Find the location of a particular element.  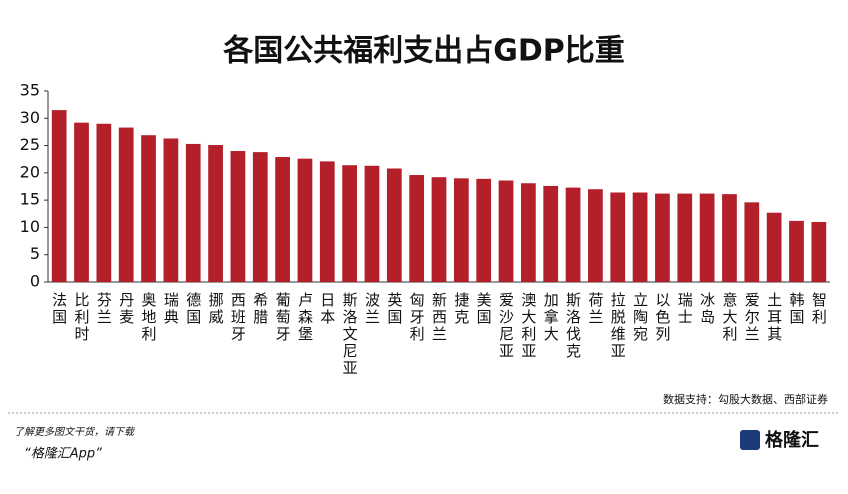

x-tick-label: 韩国 is located at coordinates (796, 309).